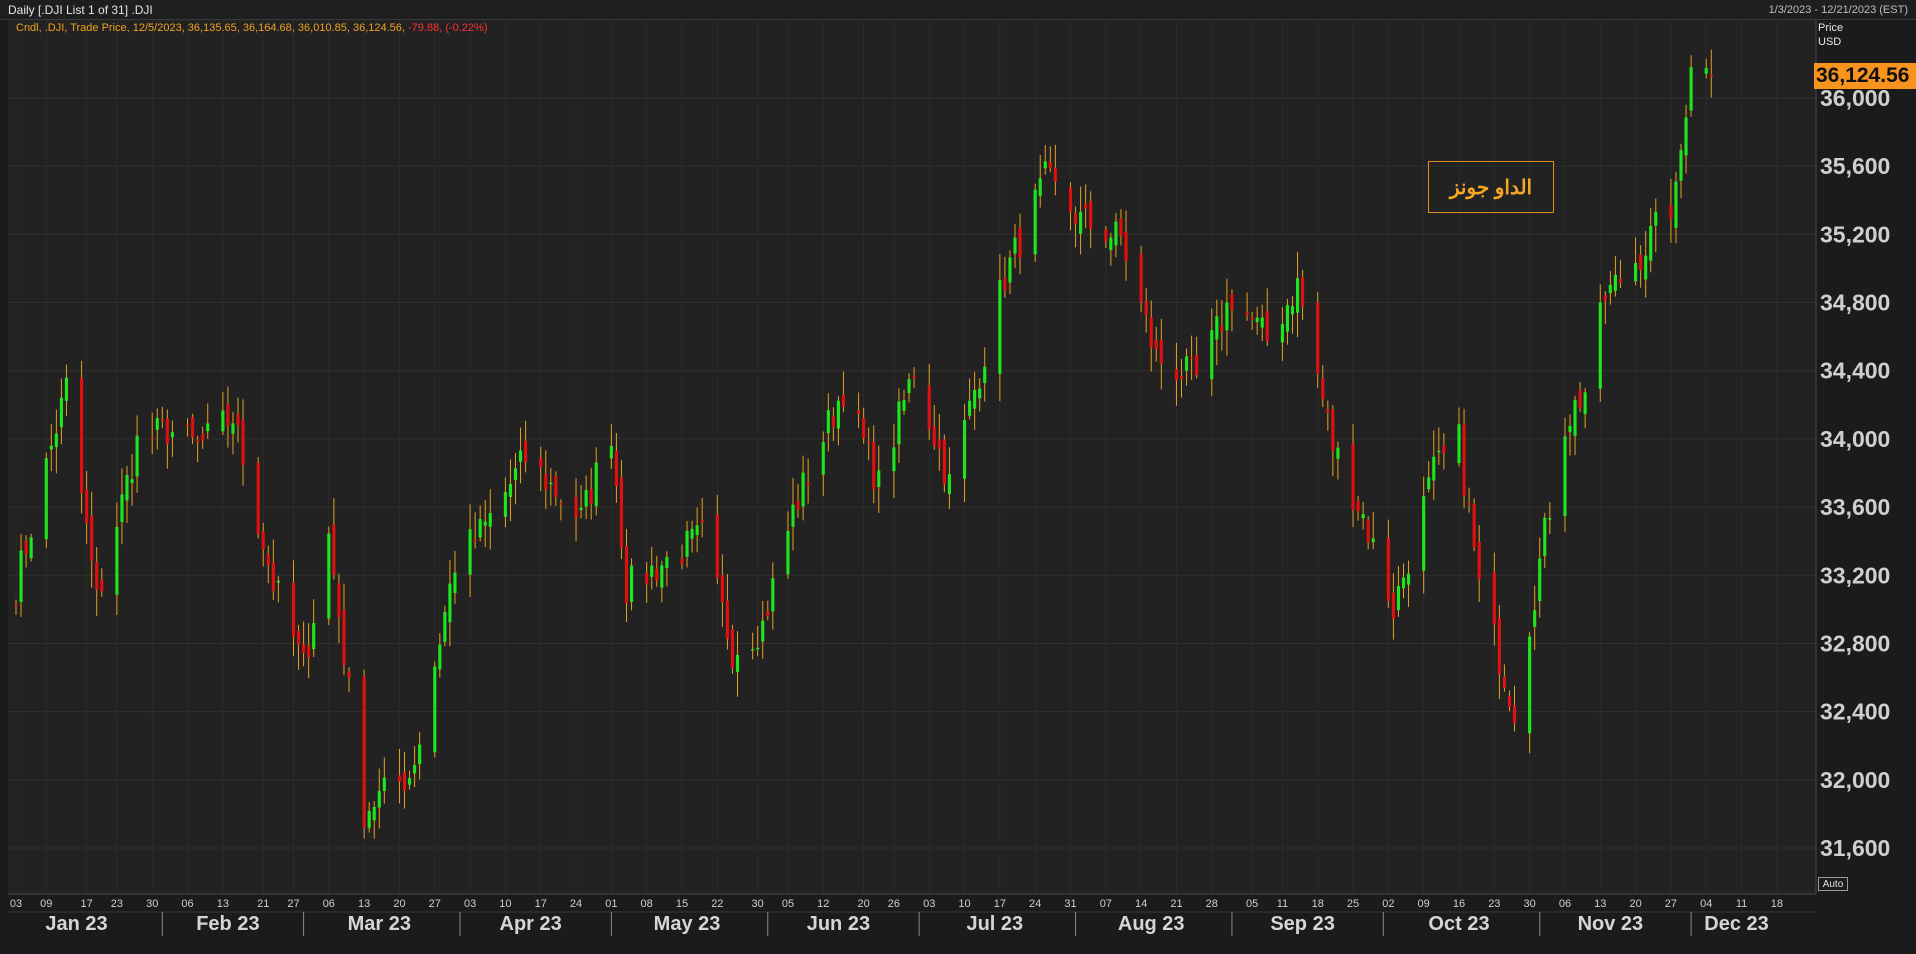 The image size is (1916, 954). Describe the element at coordinates (788, 904) in the screenshot. I see `week-tick-label: 05` at that location.